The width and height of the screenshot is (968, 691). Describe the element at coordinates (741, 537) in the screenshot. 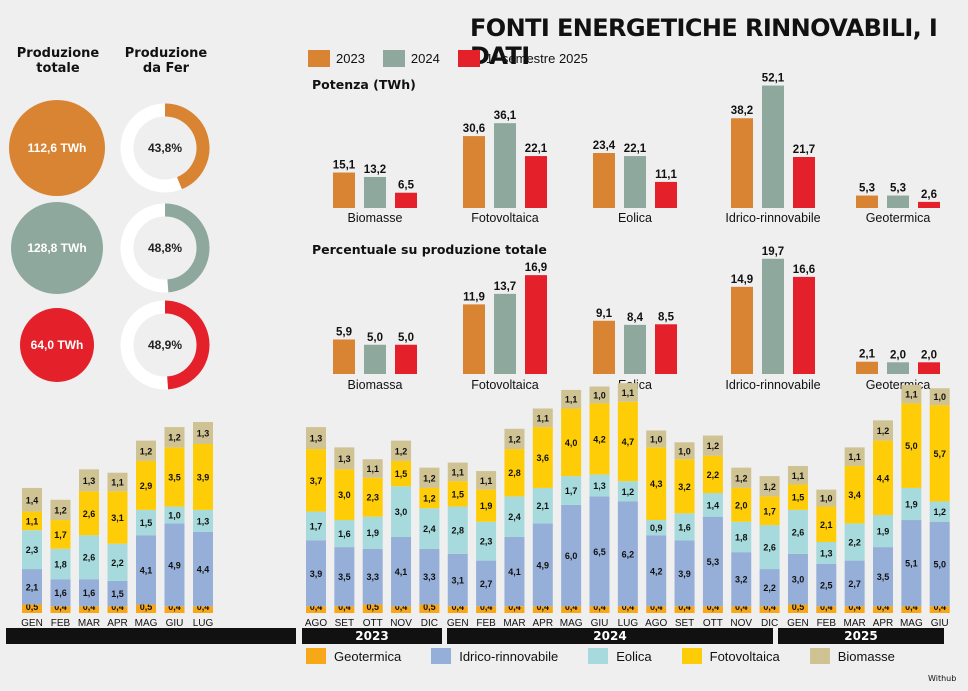

I see `stack-value-label: 1,8` at that location.